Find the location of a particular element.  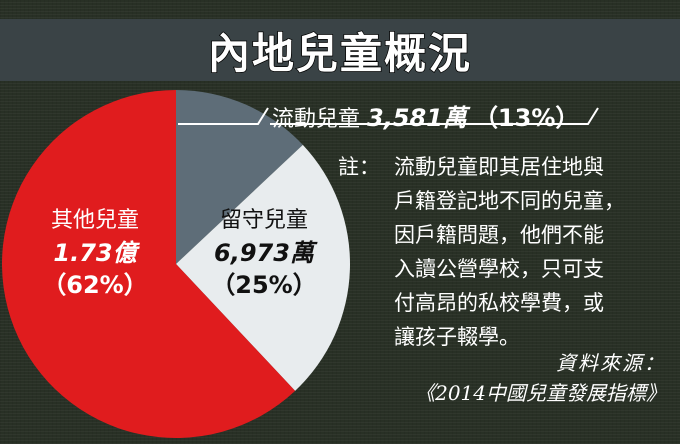

migrant-value: 3,581萬 is located at coordinates (417, 118).